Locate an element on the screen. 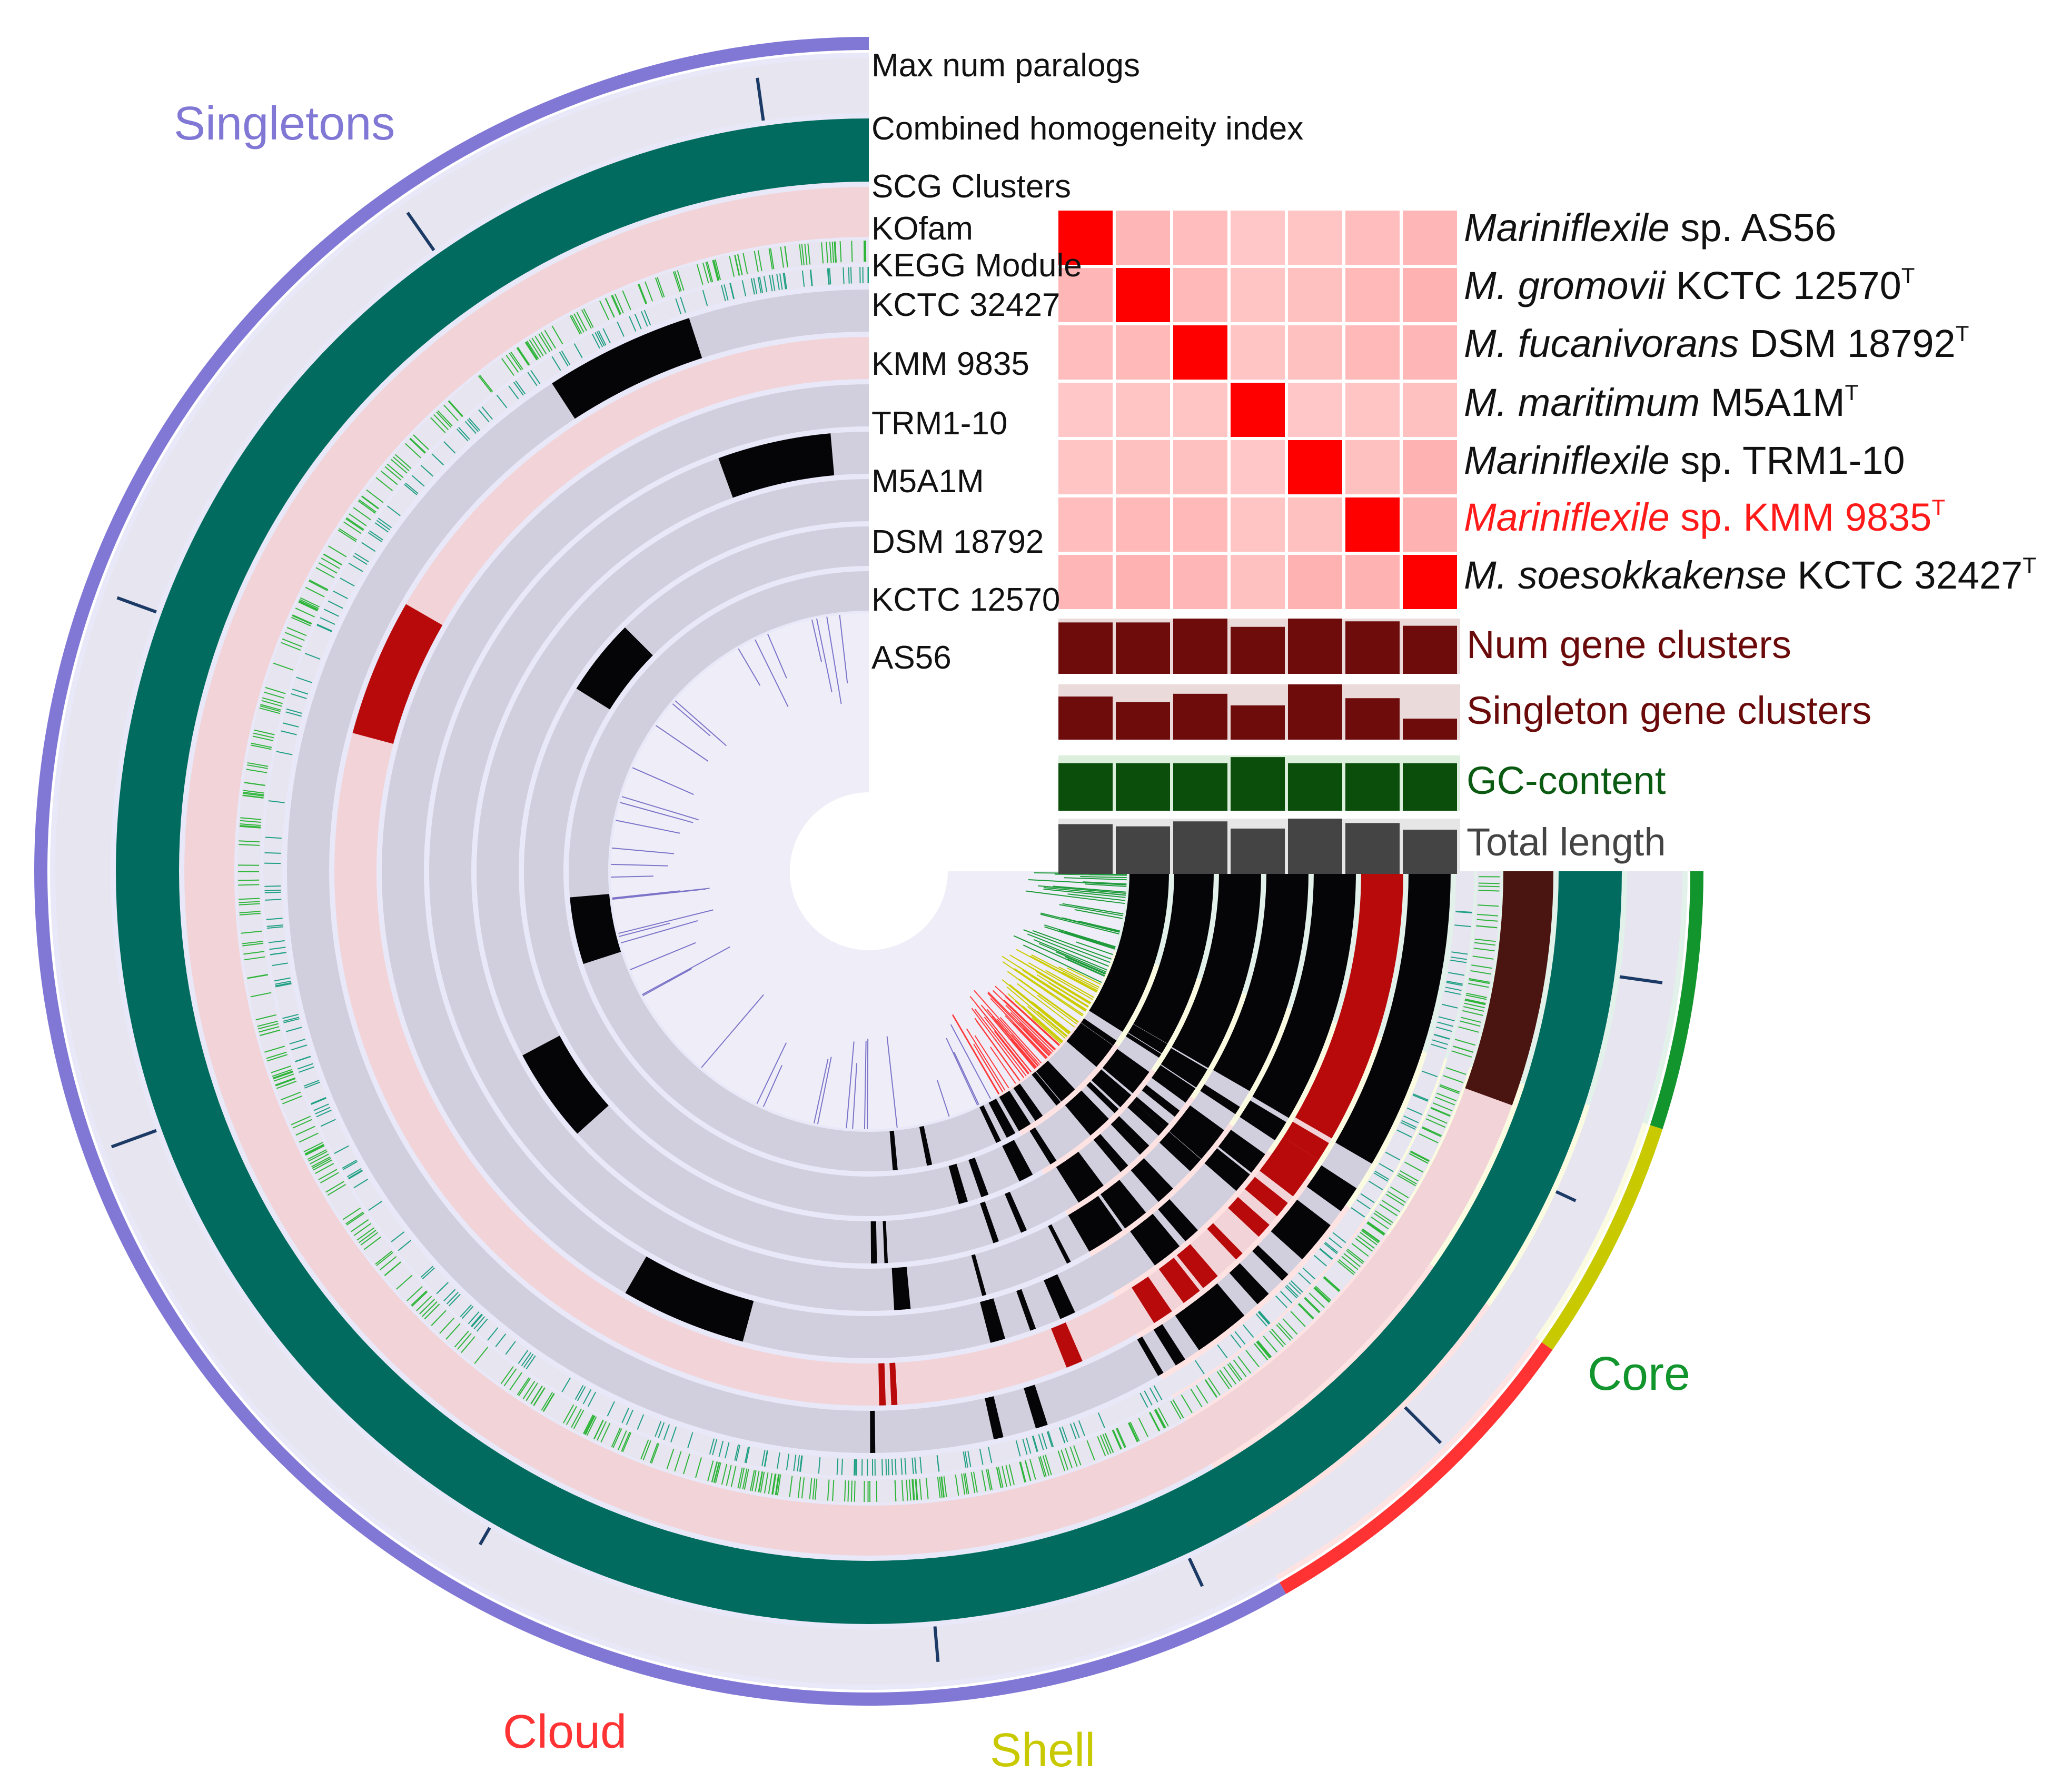 Image resolution: width=2071 pixels, height=1792 pixels. bar-label-singleton-gene-clusters: Singleton gene clusters is located at coordinates (1668, 710).